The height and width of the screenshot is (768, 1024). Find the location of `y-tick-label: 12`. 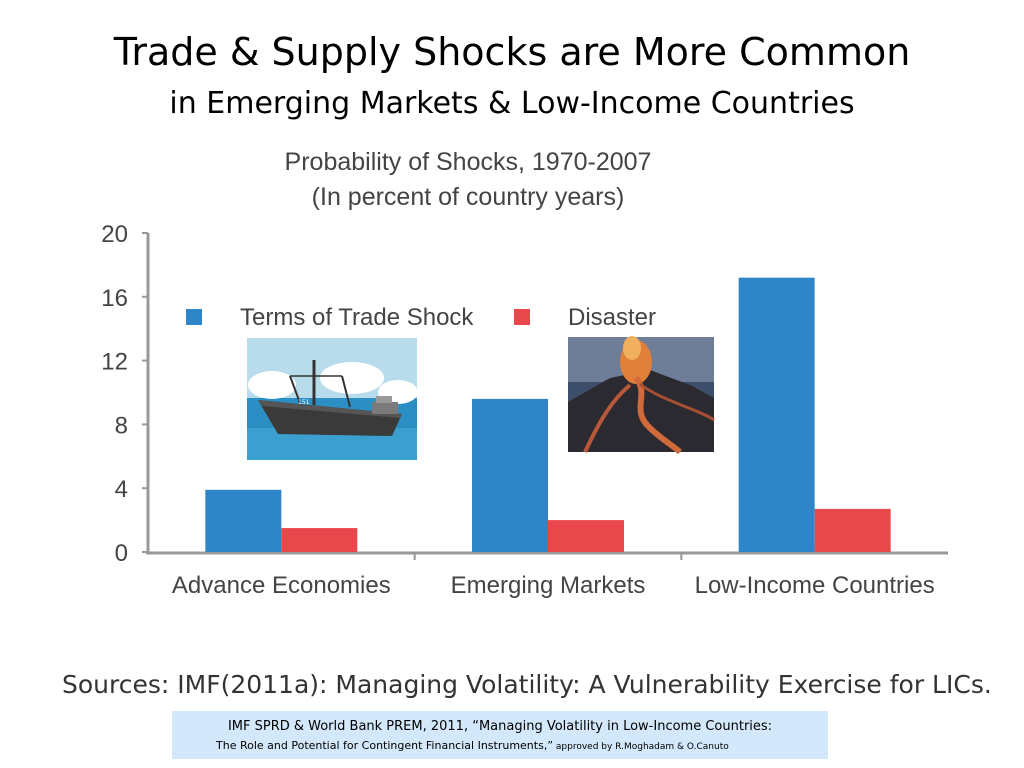

y-tick-label: 12 is located at coordinates (114, 362).